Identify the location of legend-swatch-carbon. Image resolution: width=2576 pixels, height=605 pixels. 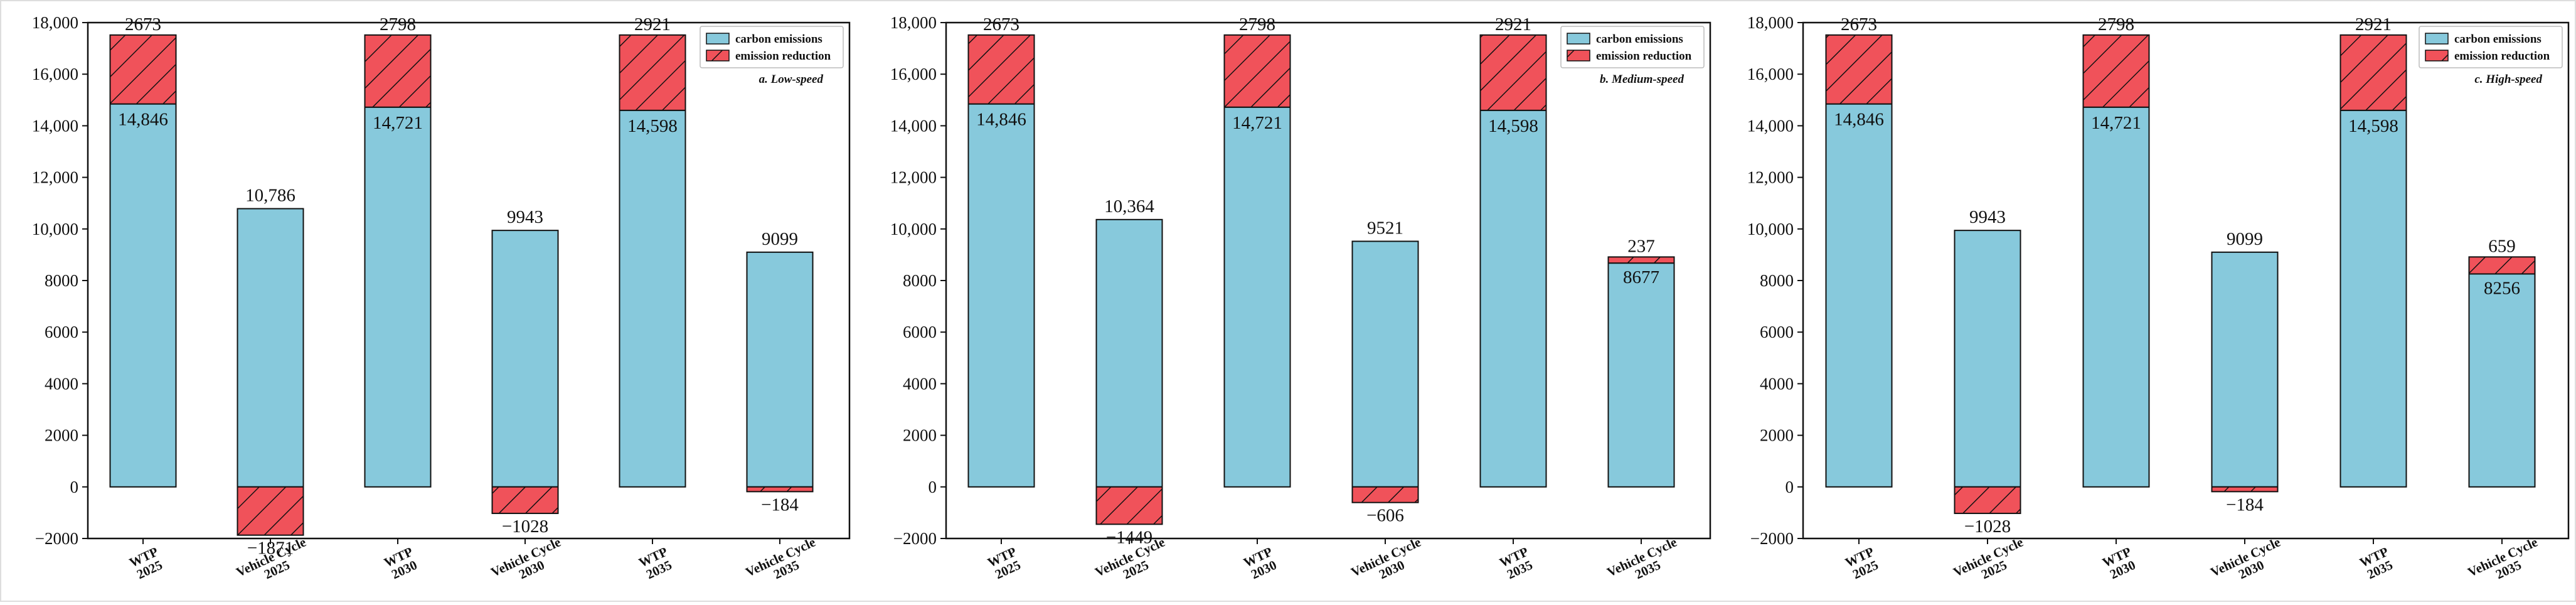
(2437, 39).